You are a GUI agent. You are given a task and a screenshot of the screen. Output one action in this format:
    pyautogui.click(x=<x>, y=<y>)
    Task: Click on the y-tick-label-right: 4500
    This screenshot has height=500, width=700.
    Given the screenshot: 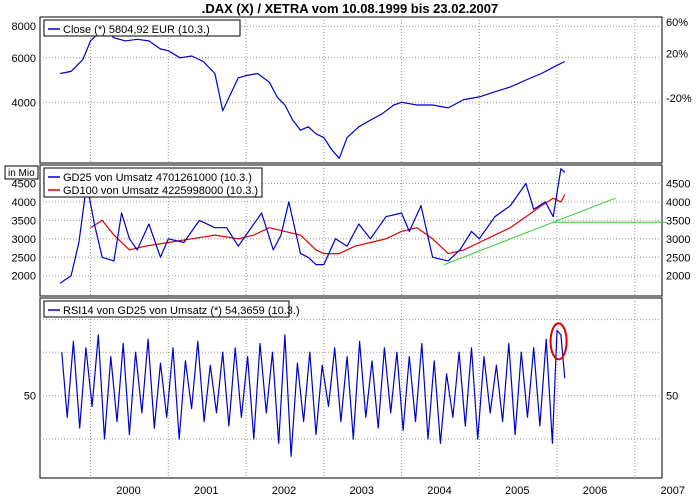 What is the action you would take?
    pyautogui.click(x=678, y=184)
    